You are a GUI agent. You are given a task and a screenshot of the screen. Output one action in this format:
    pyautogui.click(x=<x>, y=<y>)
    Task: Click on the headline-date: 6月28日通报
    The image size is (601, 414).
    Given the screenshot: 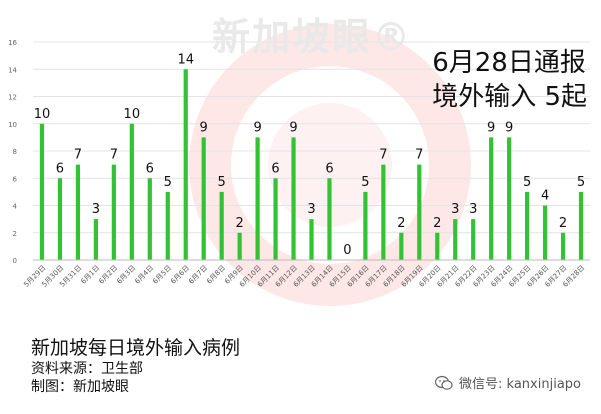 What is the action you would take?
    pyautogui.click(x=509, y=63)
    